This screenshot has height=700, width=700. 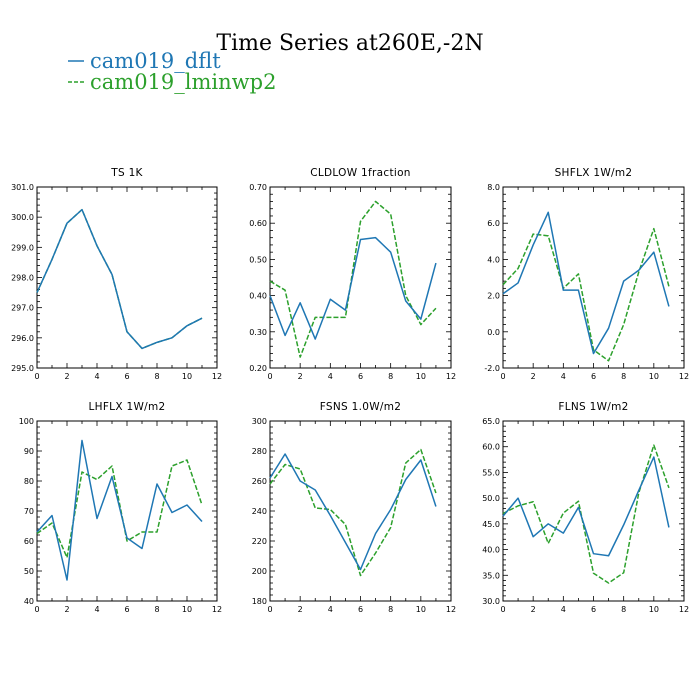 What do you see at coordinates (155, 61) in the screenshot?
I see `legend-label-dflt: cam019_dflt` at bounding box center [155, 61].